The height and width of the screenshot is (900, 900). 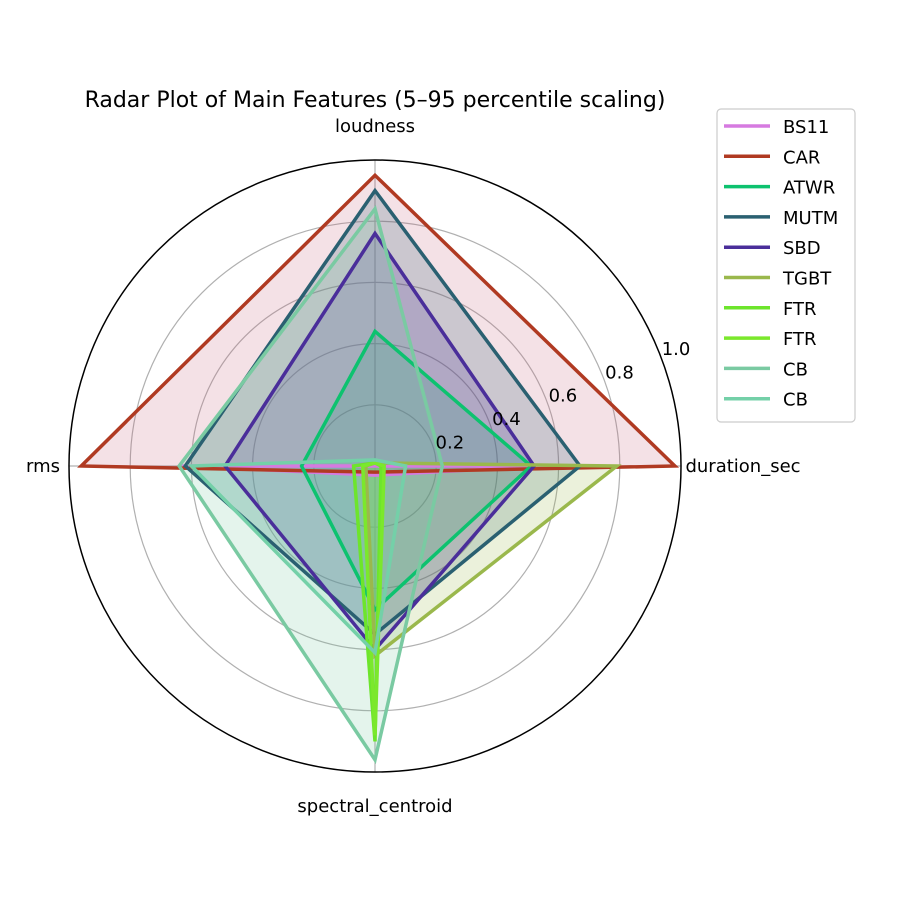 I want to click on axis-label-rms: rms, so click(x=43, y=466).